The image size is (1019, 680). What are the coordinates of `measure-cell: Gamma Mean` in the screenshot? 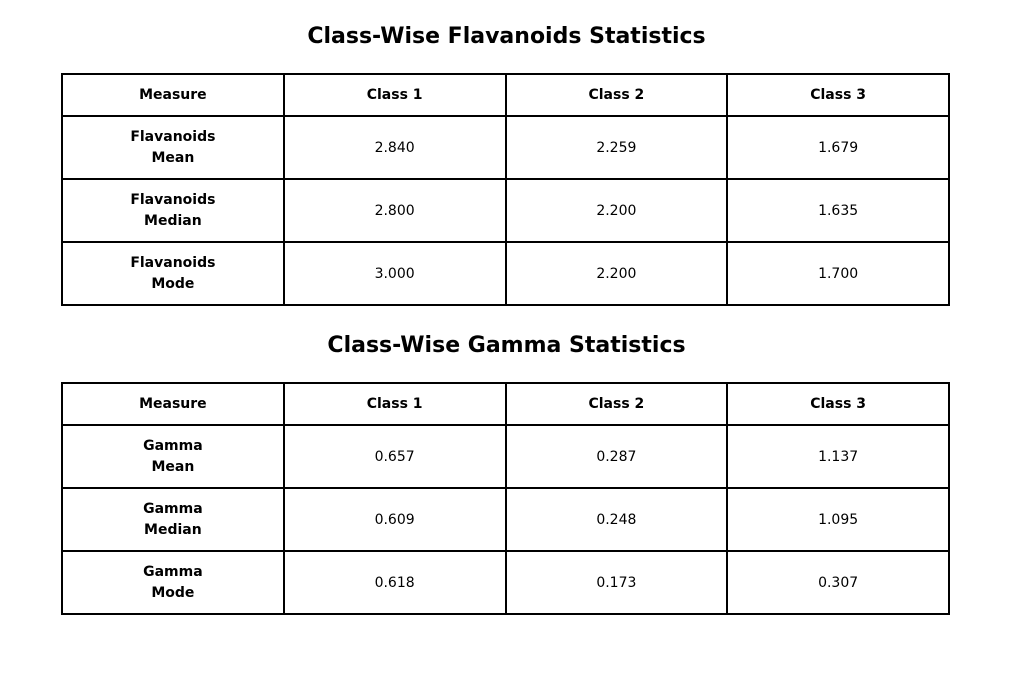 It's located at (173, 456).